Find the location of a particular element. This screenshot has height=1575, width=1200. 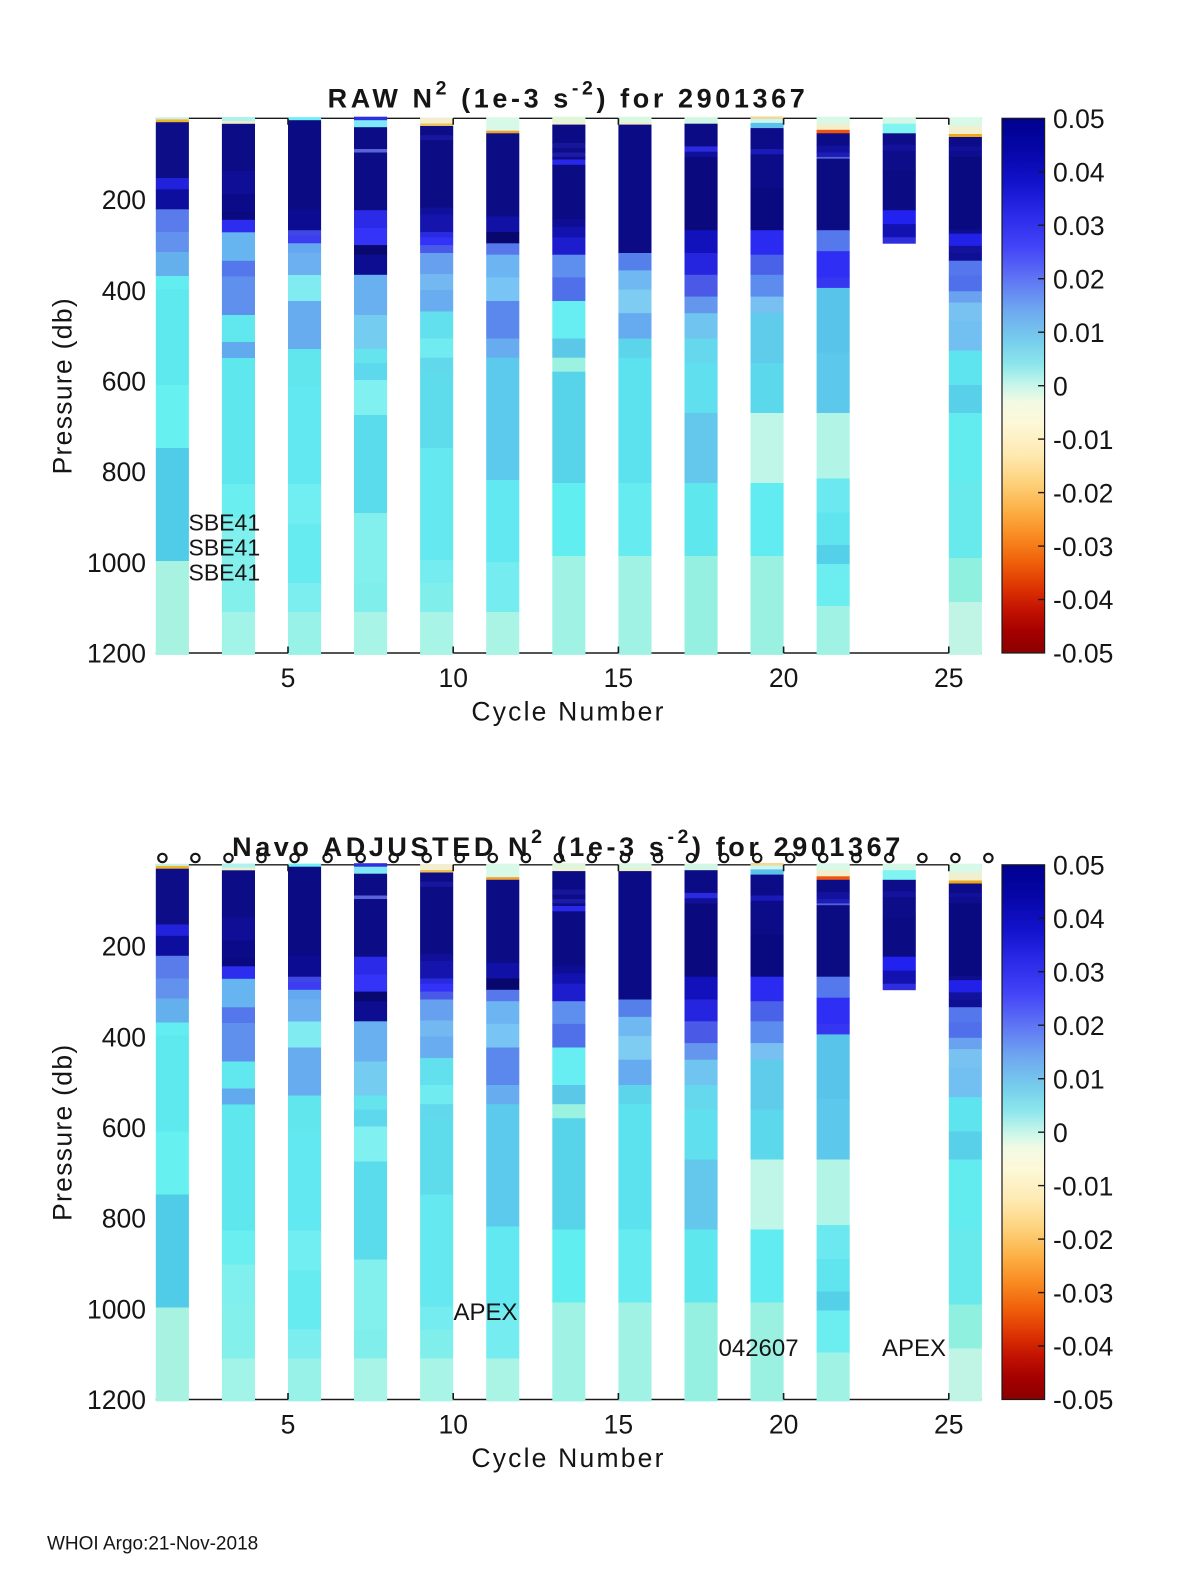

svg-text: RAW N2 (1e-3 s-2) for 2901367 is located at coordinates (568, 96).